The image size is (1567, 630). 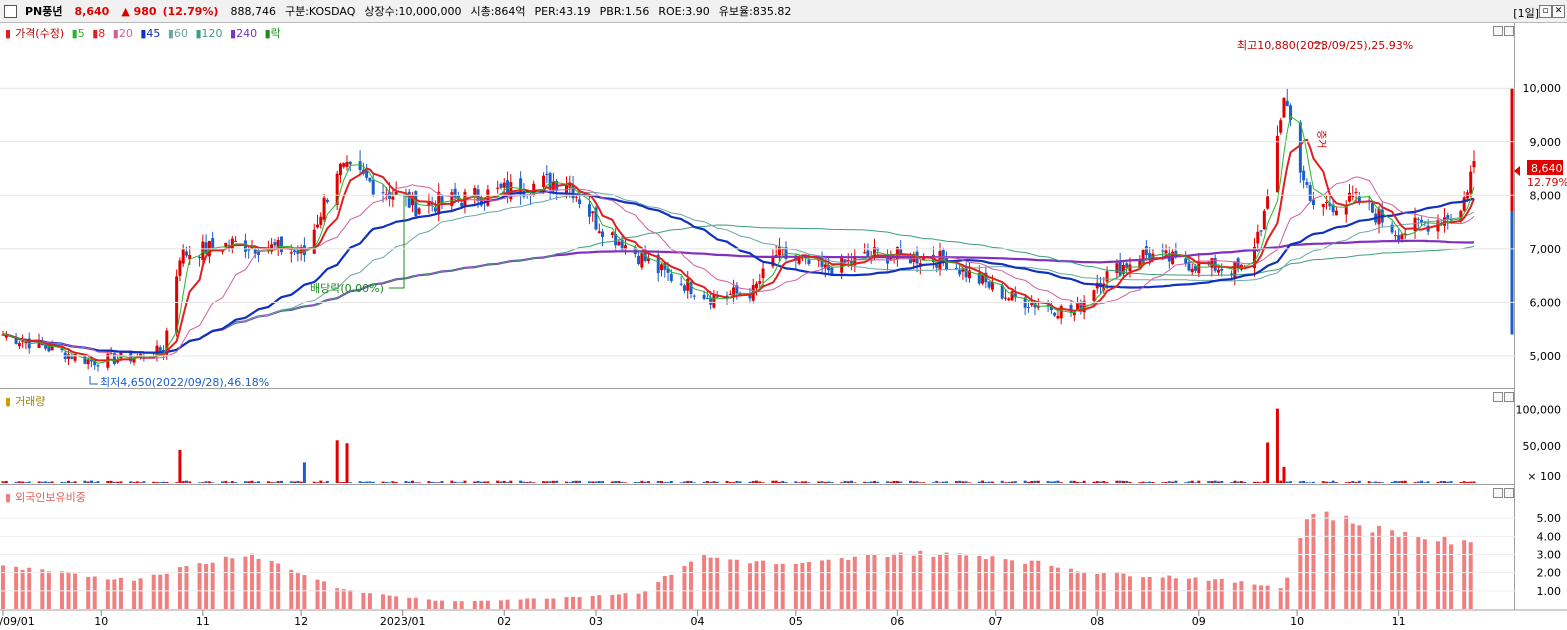 What do you see at coordinates (1498, 397) in the screenshot?
I see `volume-panel-maximize-icon` at bounding box center [1498, 397].